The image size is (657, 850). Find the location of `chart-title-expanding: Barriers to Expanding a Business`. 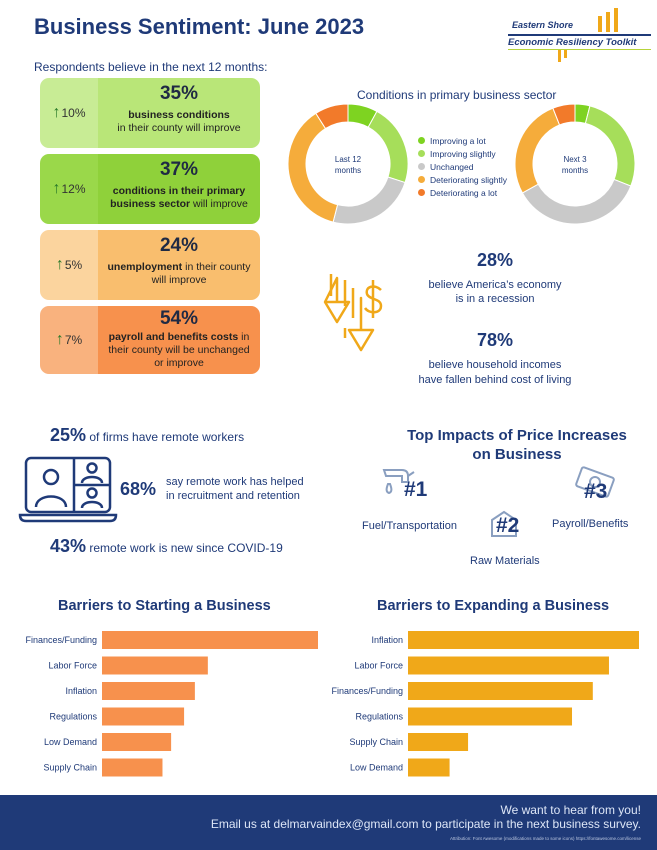

chart-title-expanding: Barriers to Expanding a Business is located at coordinates (493, 606).